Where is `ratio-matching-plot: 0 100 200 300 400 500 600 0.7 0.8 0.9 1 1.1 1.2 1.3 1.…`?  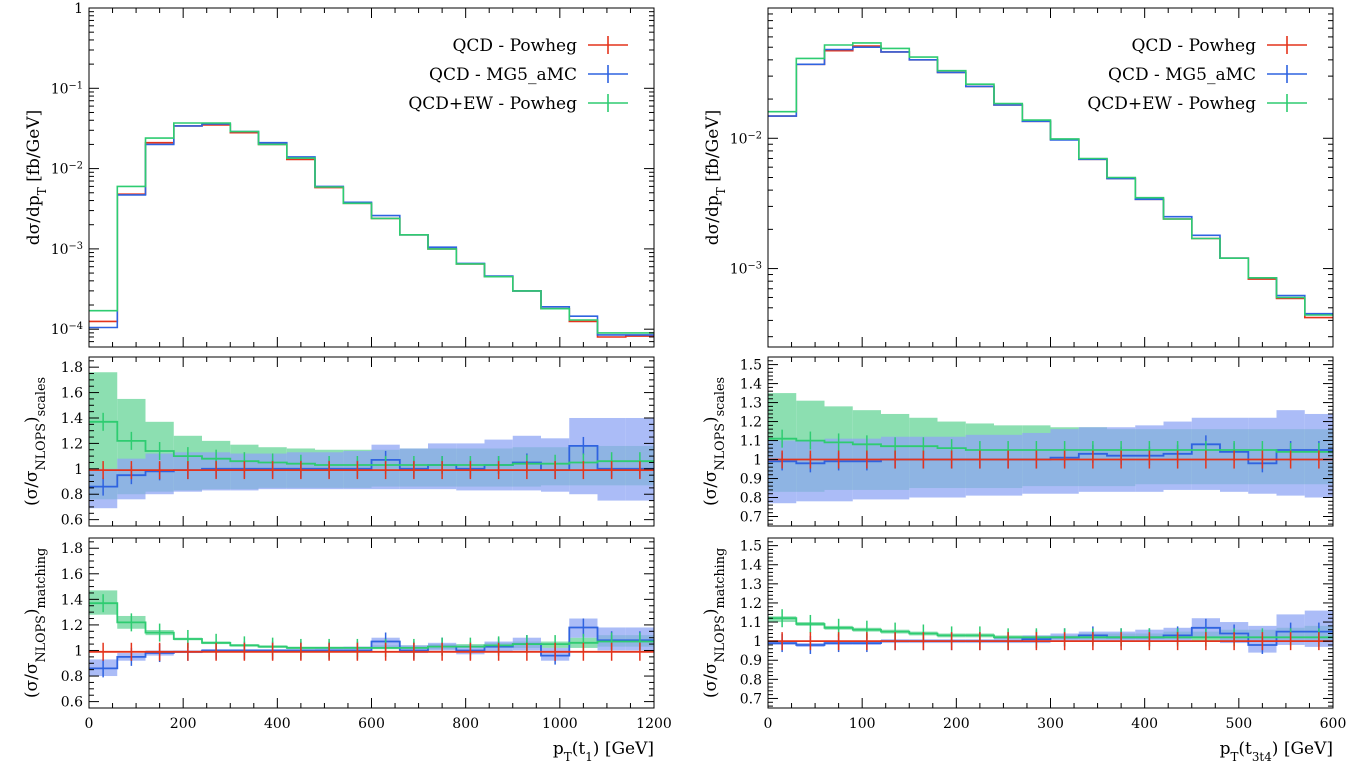
ratio-matching-plot: 0 100 200 300 400 500 600 0.7 0.8 0.9 1 1.1 1.2 1.3 1.… is located at coordinates (1024, 634).